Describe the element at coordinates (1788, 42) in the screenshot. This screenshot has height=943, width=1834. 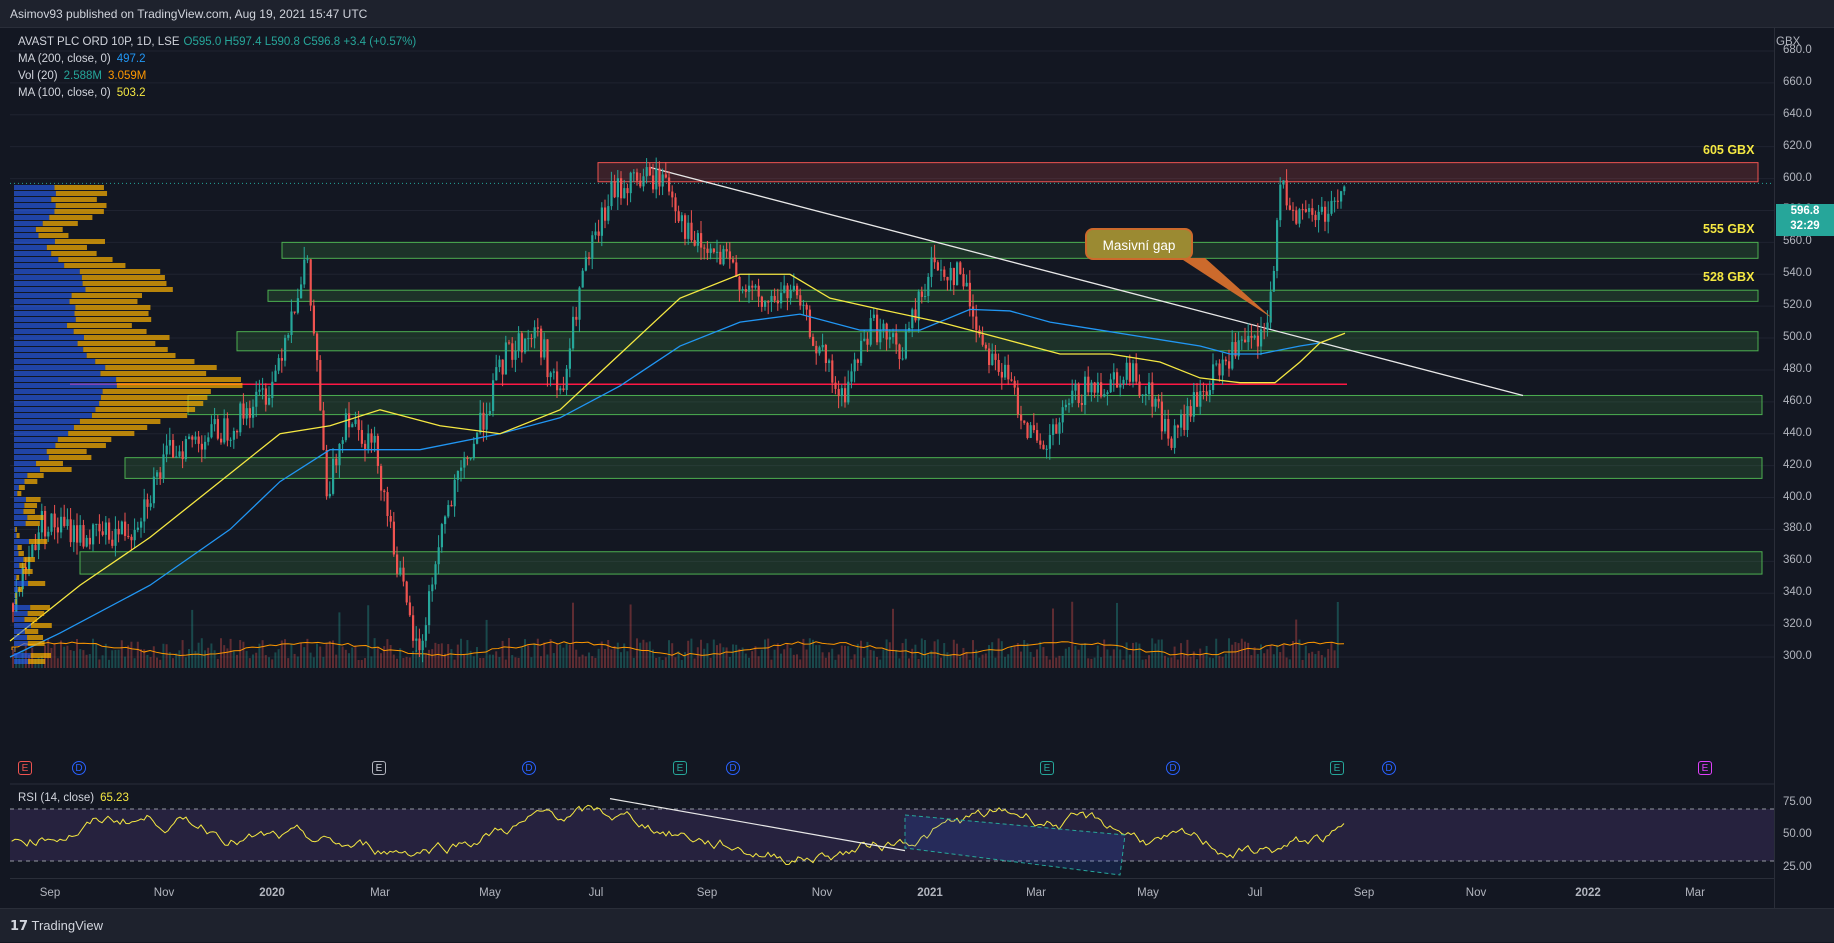
I see `currency-unit: GBX` at that location.